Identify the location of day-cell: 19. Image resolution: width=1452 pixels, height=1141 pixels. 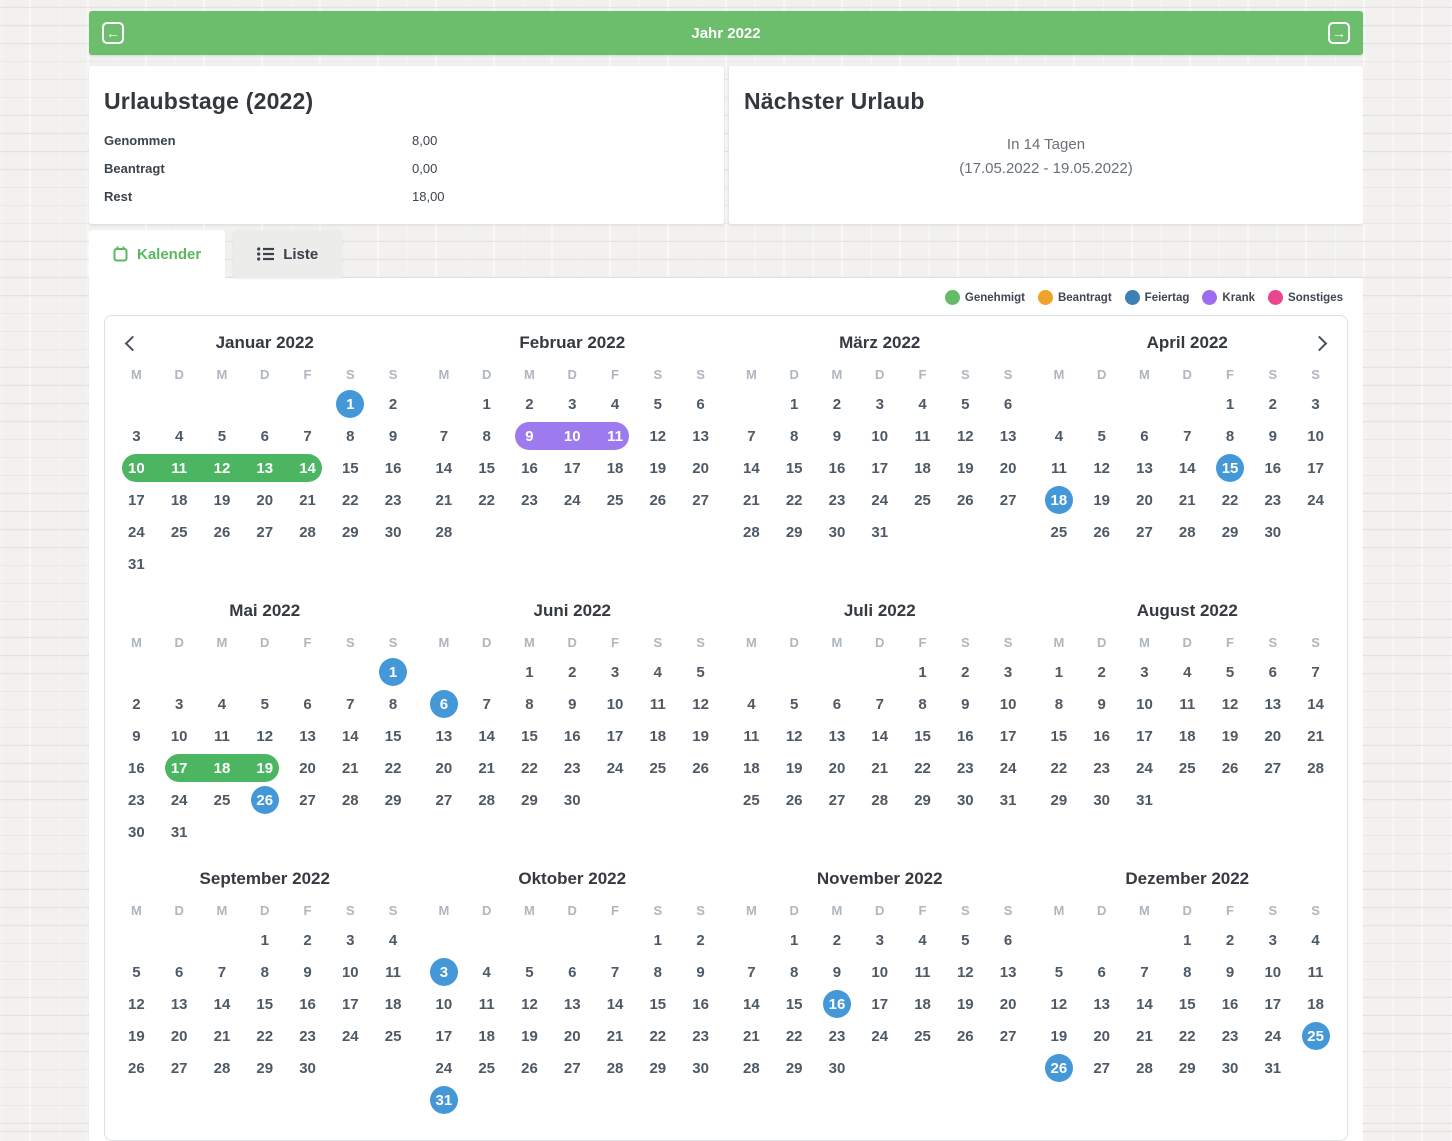
(965, 1004).